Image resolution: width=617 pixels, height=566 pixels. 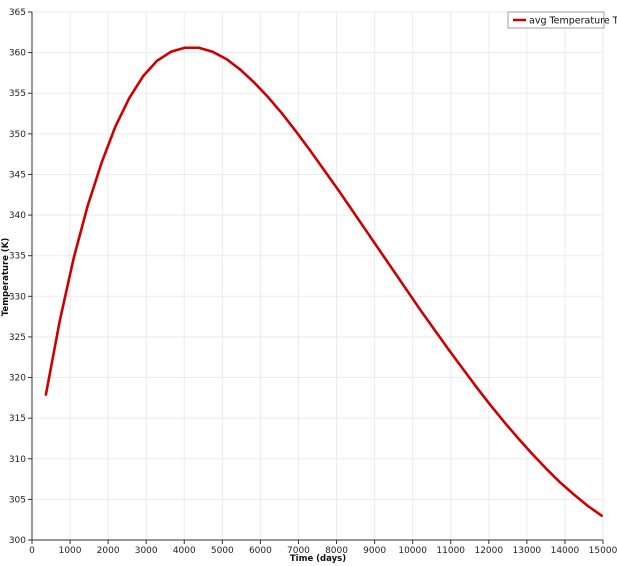 I want to click on x-tick-label: 12000, so click(x=488, y=551).